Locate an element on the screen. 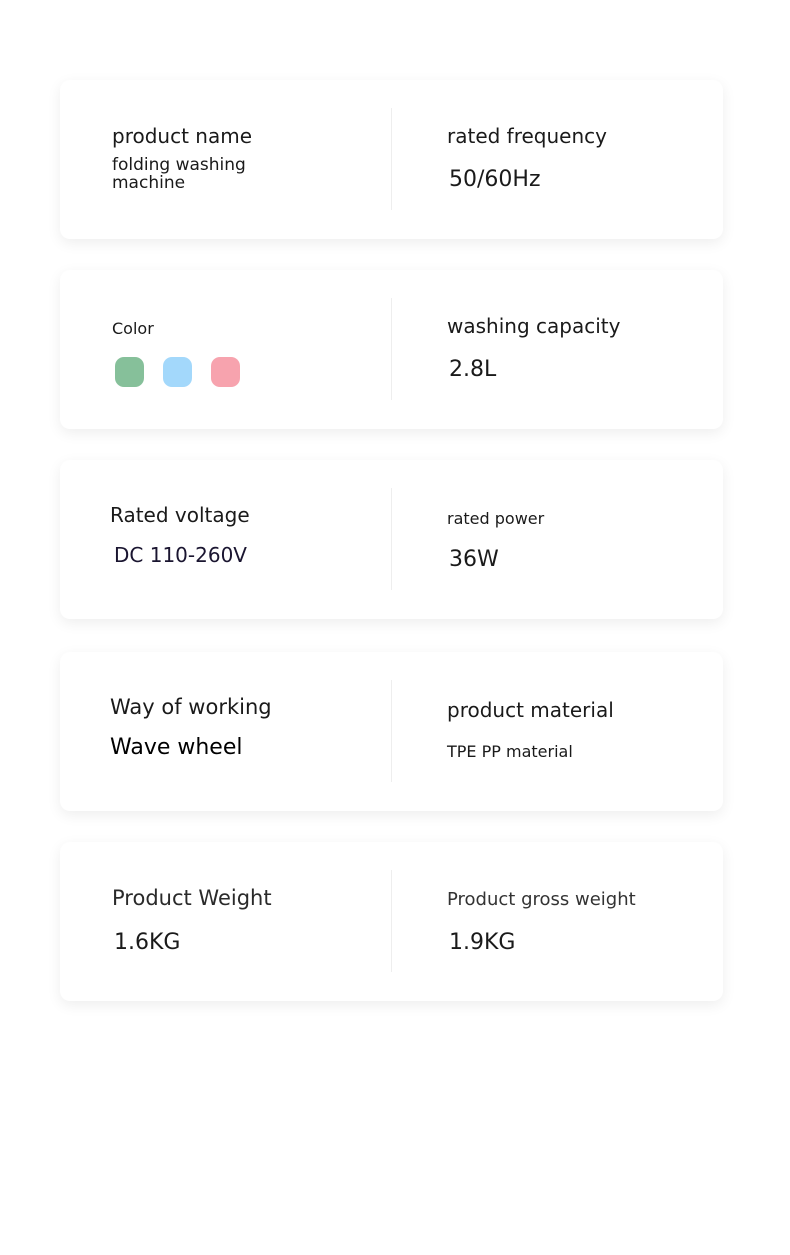 The image size is (790, 1255). color-swatch-blue is located at coordinates (177, 372).